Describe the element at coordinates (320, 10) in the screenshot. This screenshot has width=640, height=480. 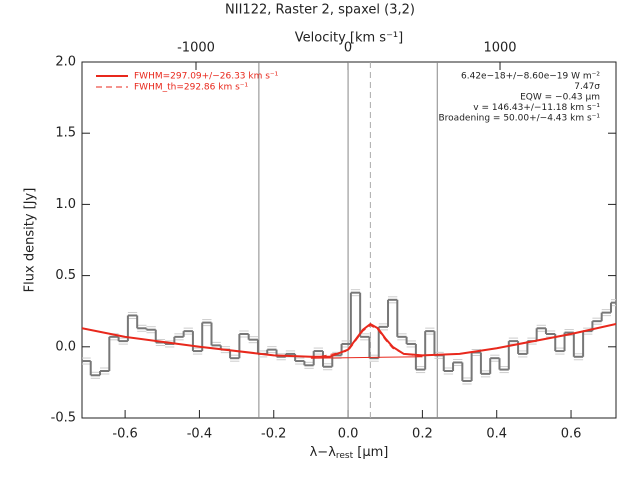
I see `chart-title: NII122, Raster 2, spaxel (3,2)` at that location.